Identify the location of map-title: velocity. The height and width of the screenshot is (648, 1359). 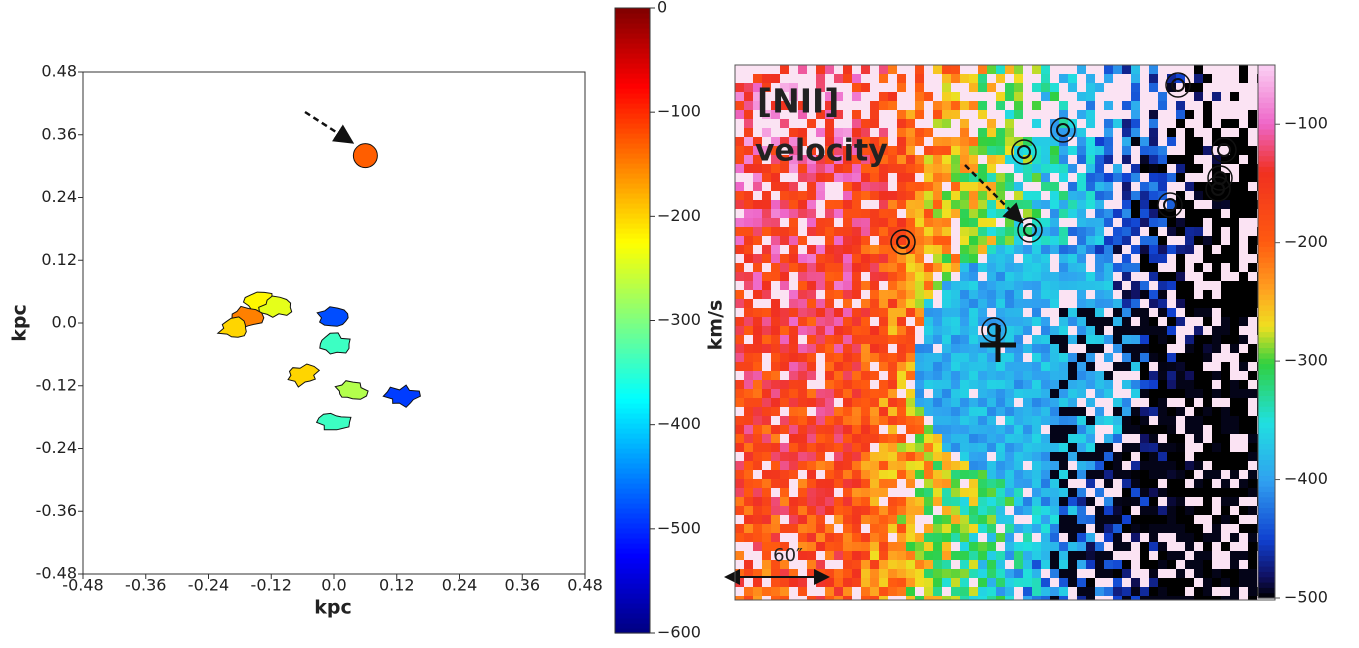
(821, 151).